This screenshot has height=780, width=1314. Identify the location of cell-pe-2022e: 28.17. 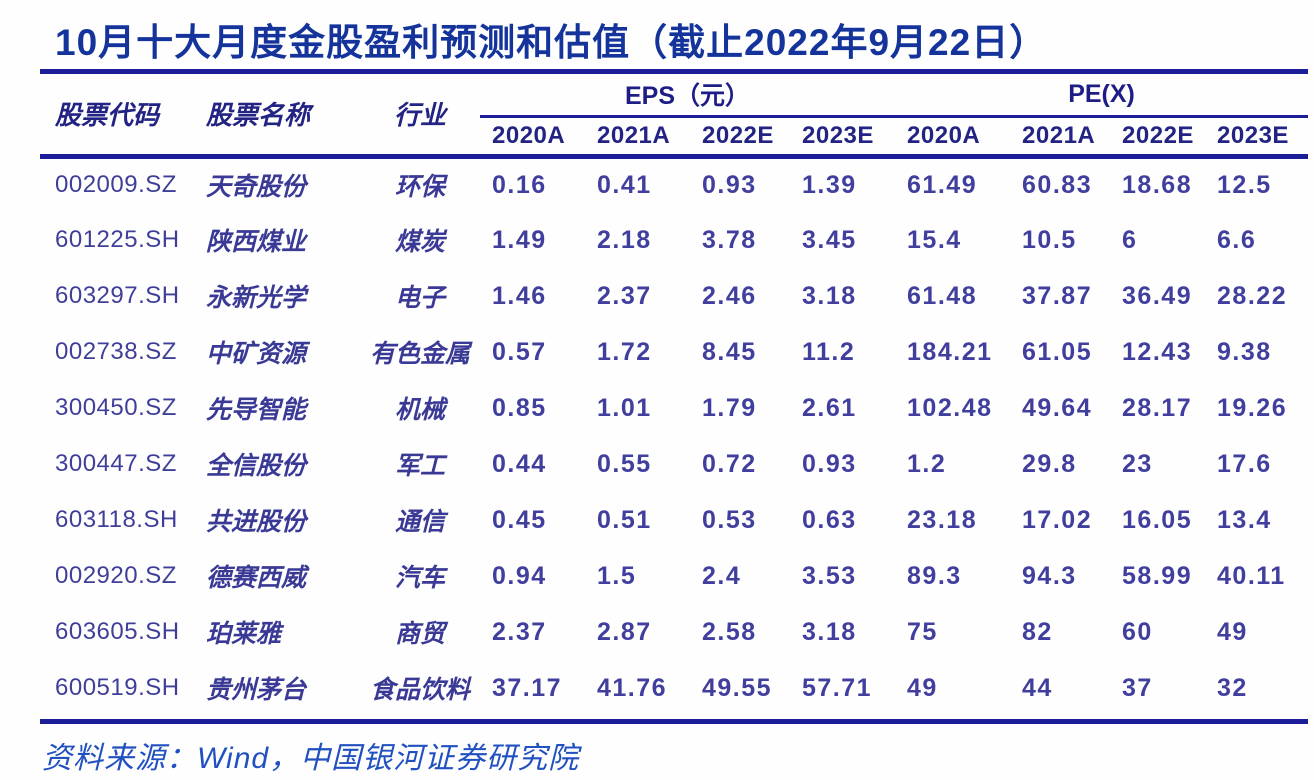
(1157, 407).